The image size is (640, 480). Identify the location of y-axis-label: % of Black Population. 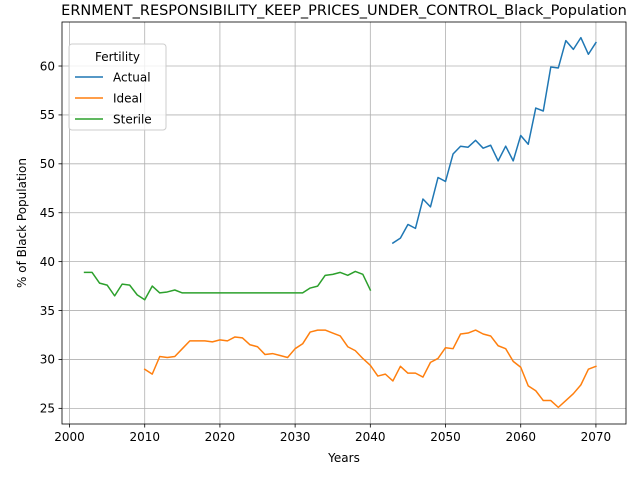
(22, 223).